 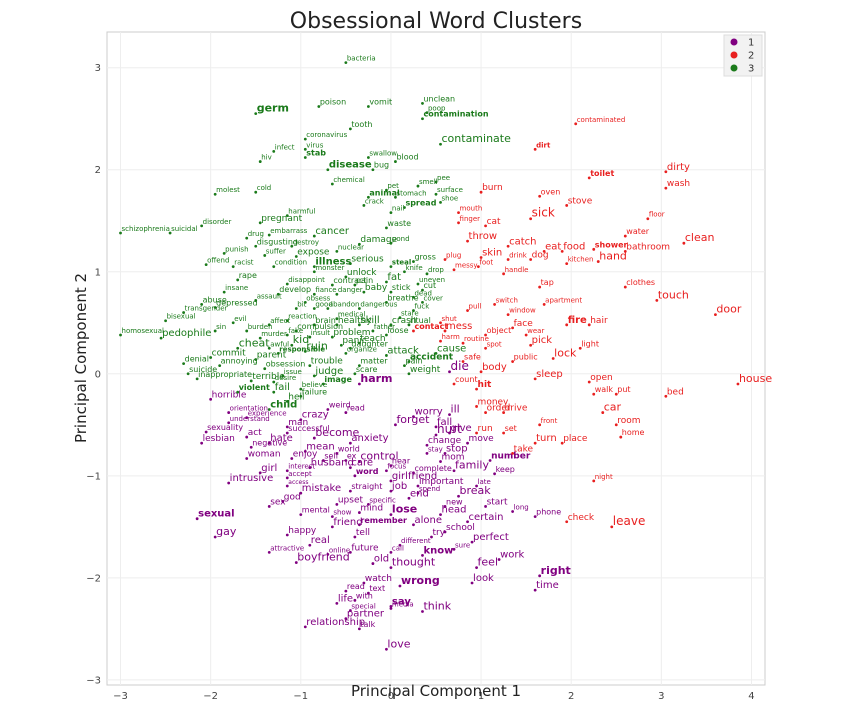 What do you see at coordinates (393, 186) in the screenshot?
I see `point-label: pet` at bounding box center [393, 186].